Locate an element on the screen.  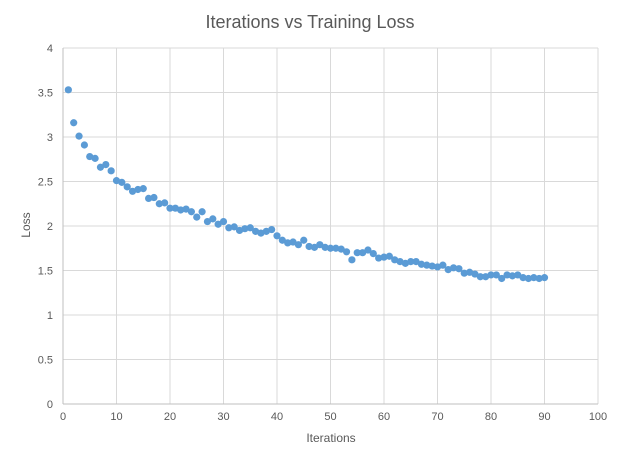
y-axis-label: Loss is located at coordinates (26, 224).